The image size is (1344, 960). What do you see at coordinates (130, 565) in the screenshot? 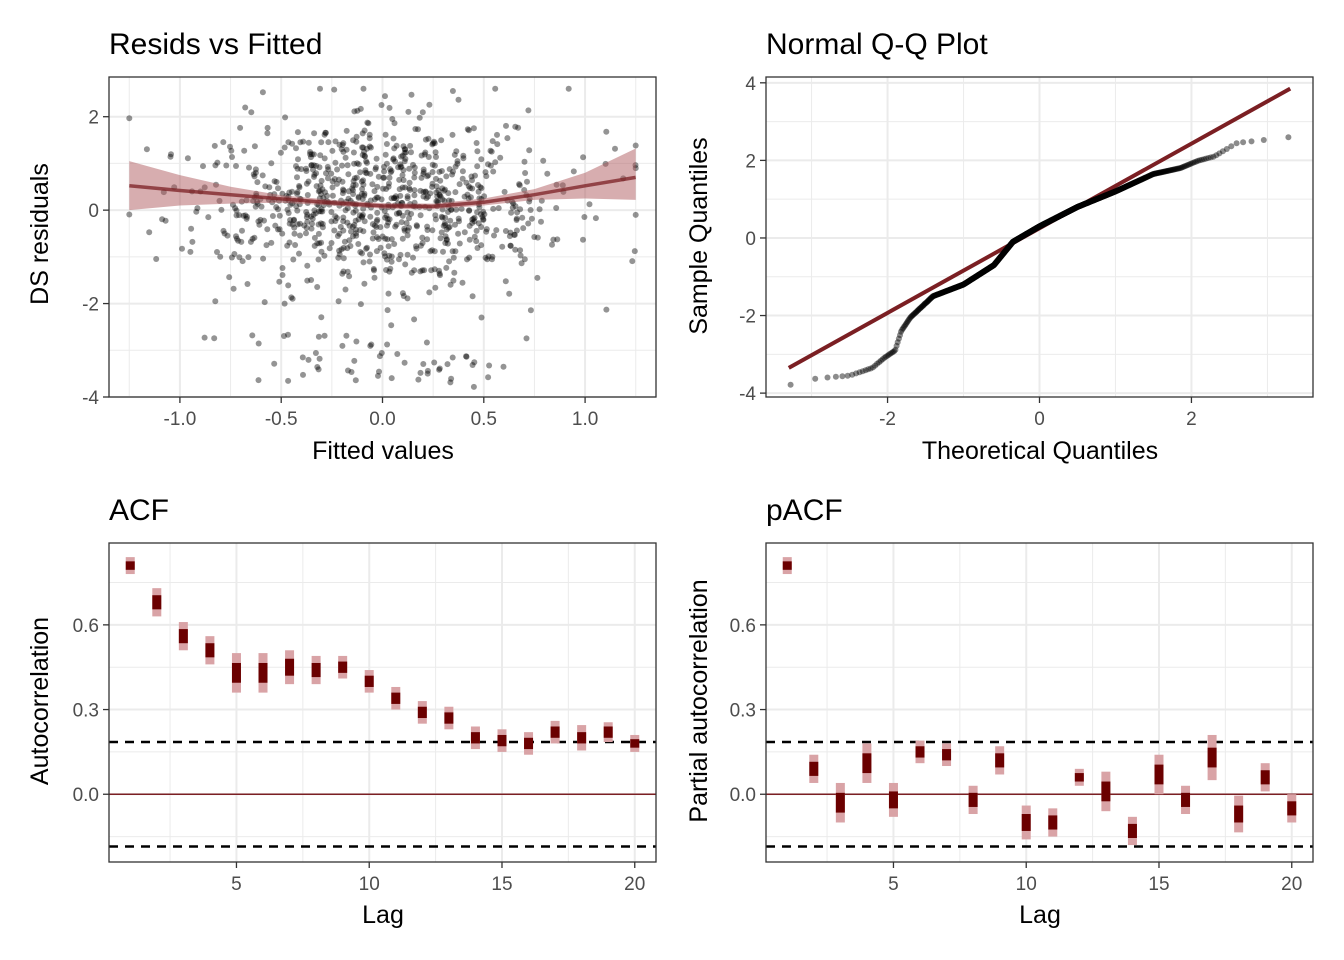
I see `acf-lag-1-value` at bounding box center [130, 565].